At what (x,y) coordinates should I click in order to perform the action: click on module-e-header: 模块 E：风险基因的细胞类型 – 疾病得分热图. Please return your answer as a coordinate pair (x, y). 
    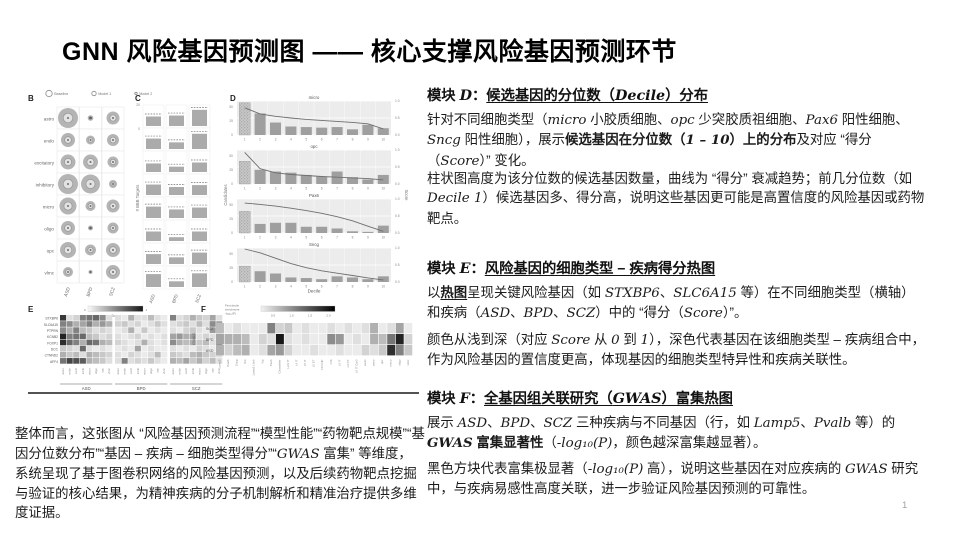
    Looking at the image, I should click on (571, 269).